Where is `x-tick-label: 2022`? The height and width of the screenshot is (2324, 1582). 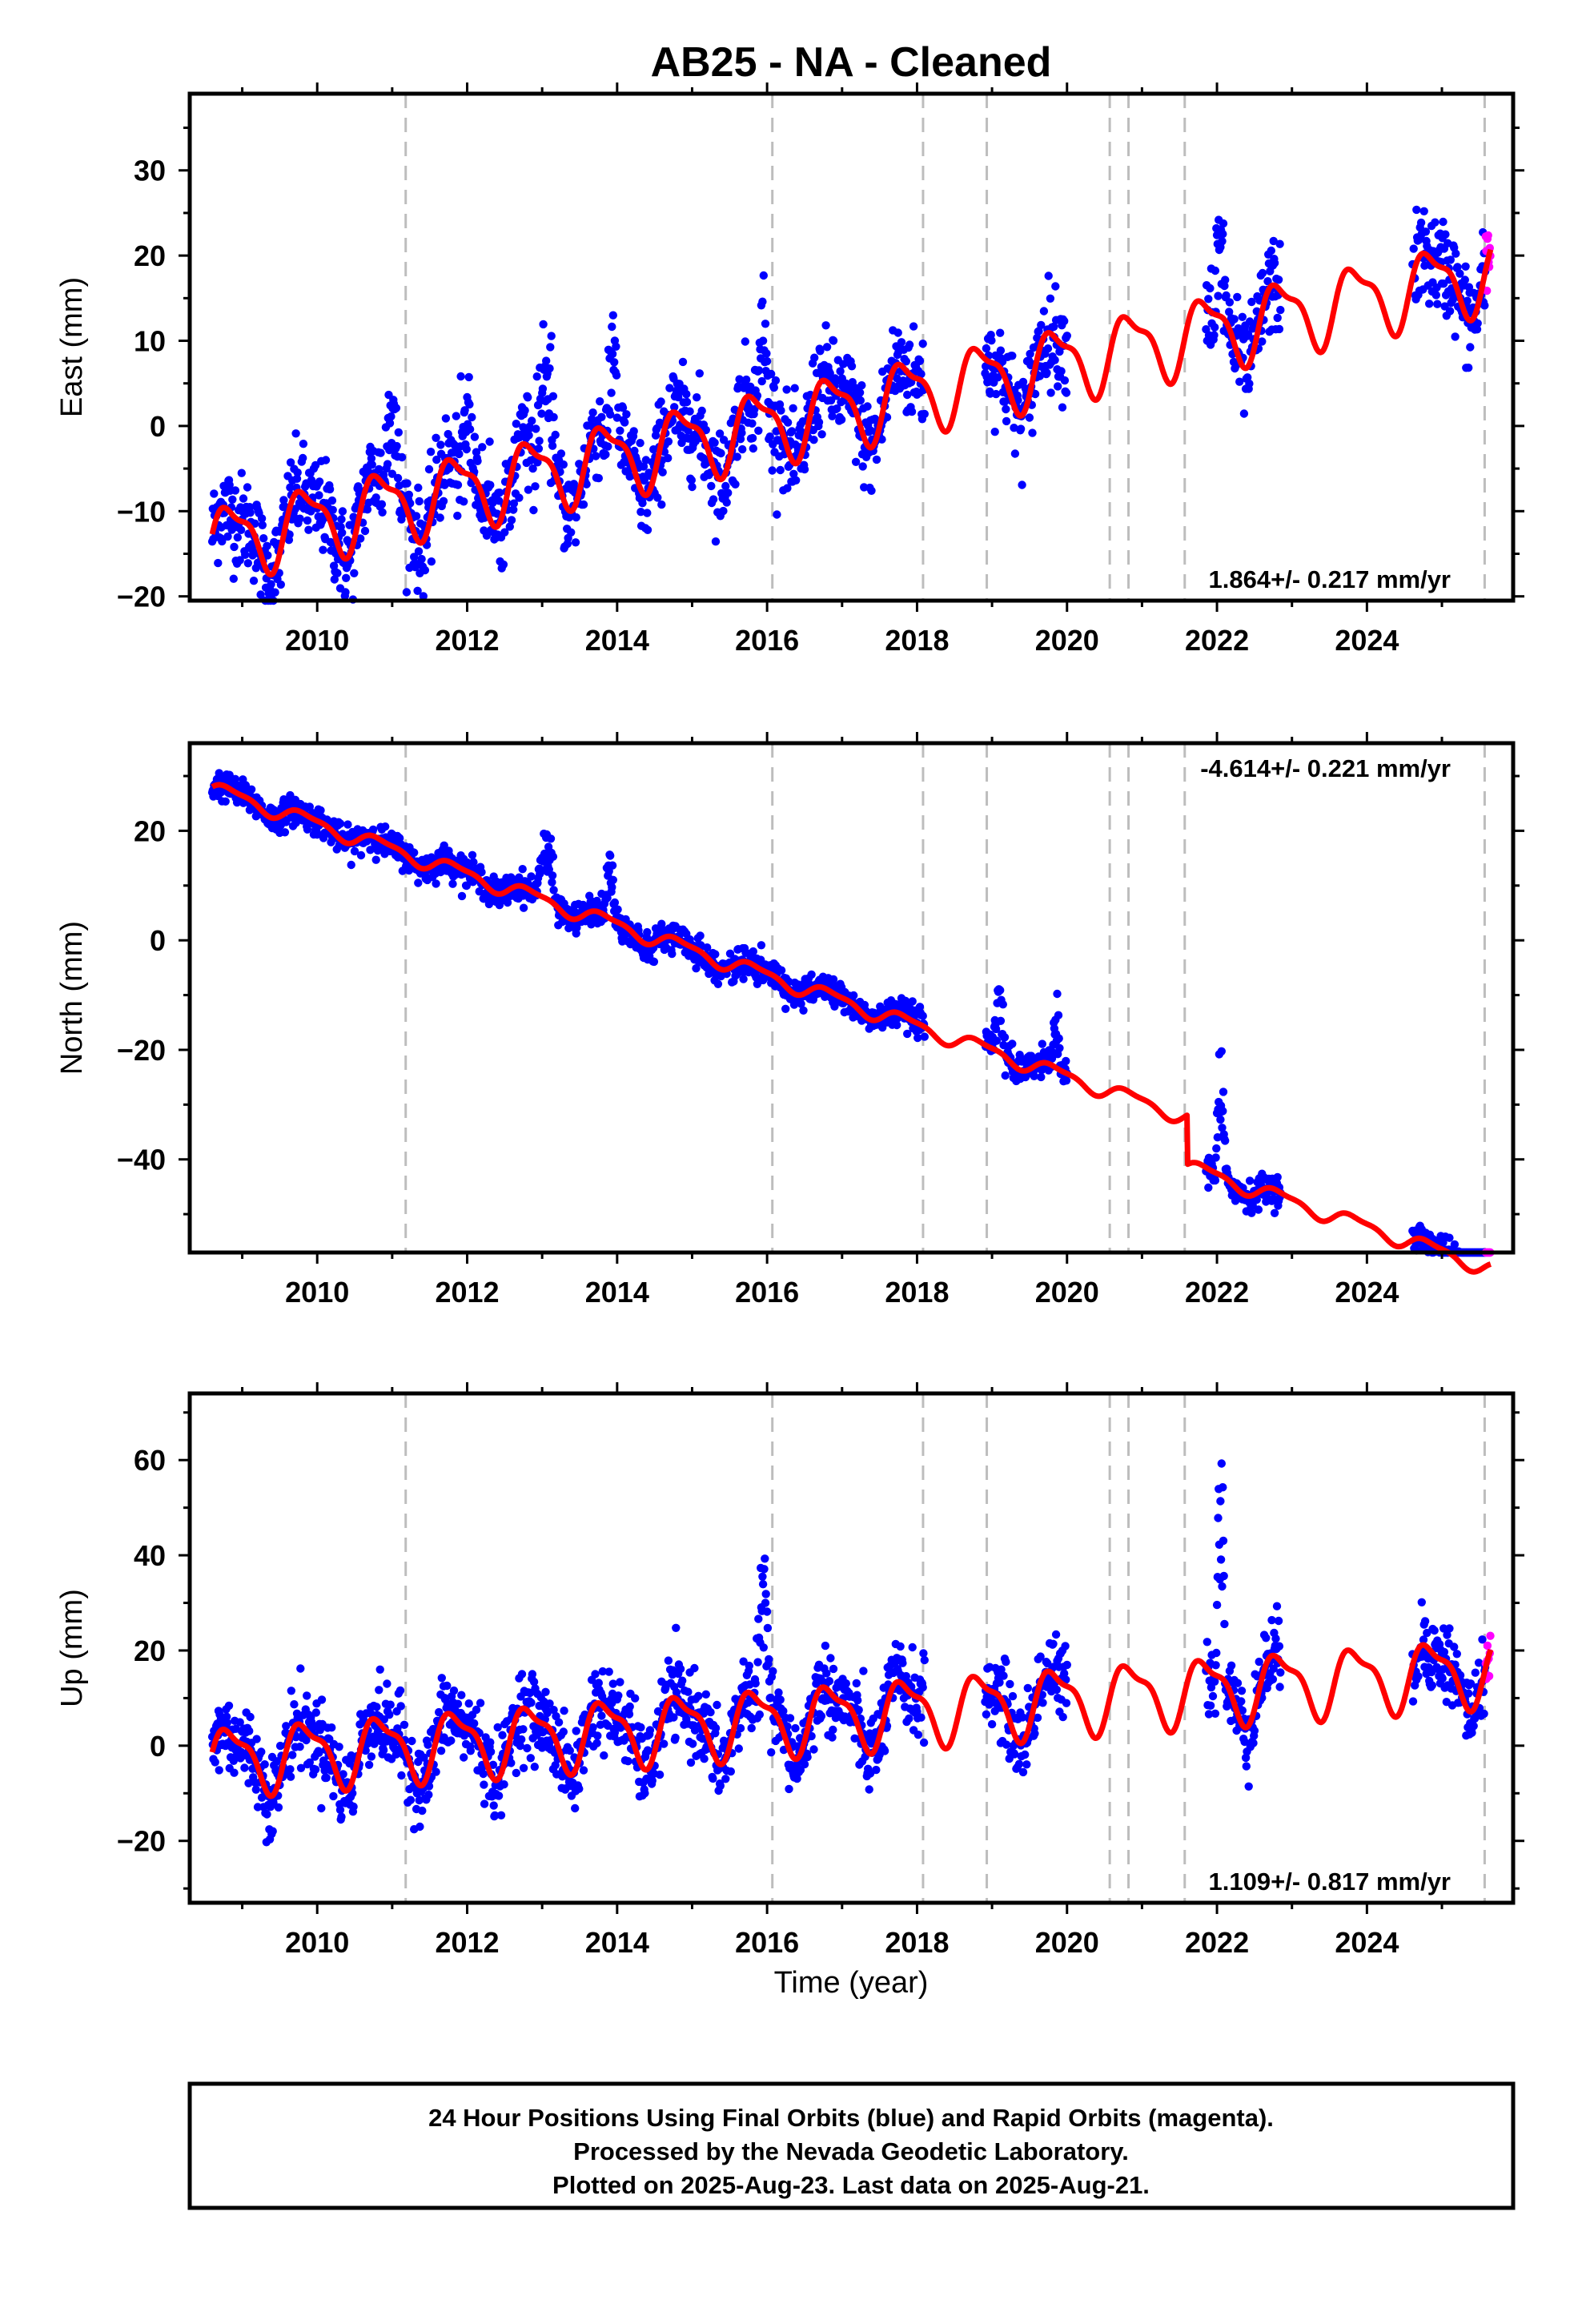
x-tick-label: 2022 is located at coordinates (1217, 1292).